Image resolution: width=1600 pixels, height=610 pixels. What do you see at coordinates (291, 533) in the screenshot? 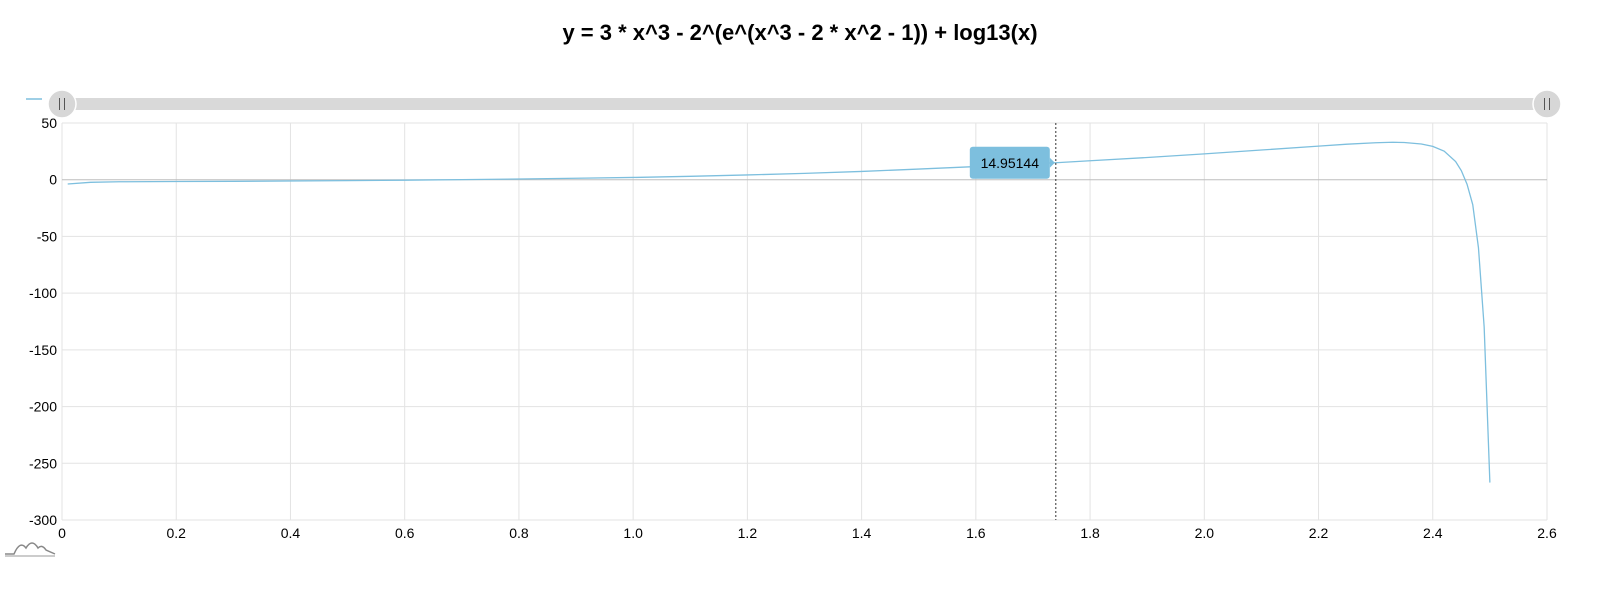
I see `x-tick-label: 0.4` at bounding box center [291, 533].